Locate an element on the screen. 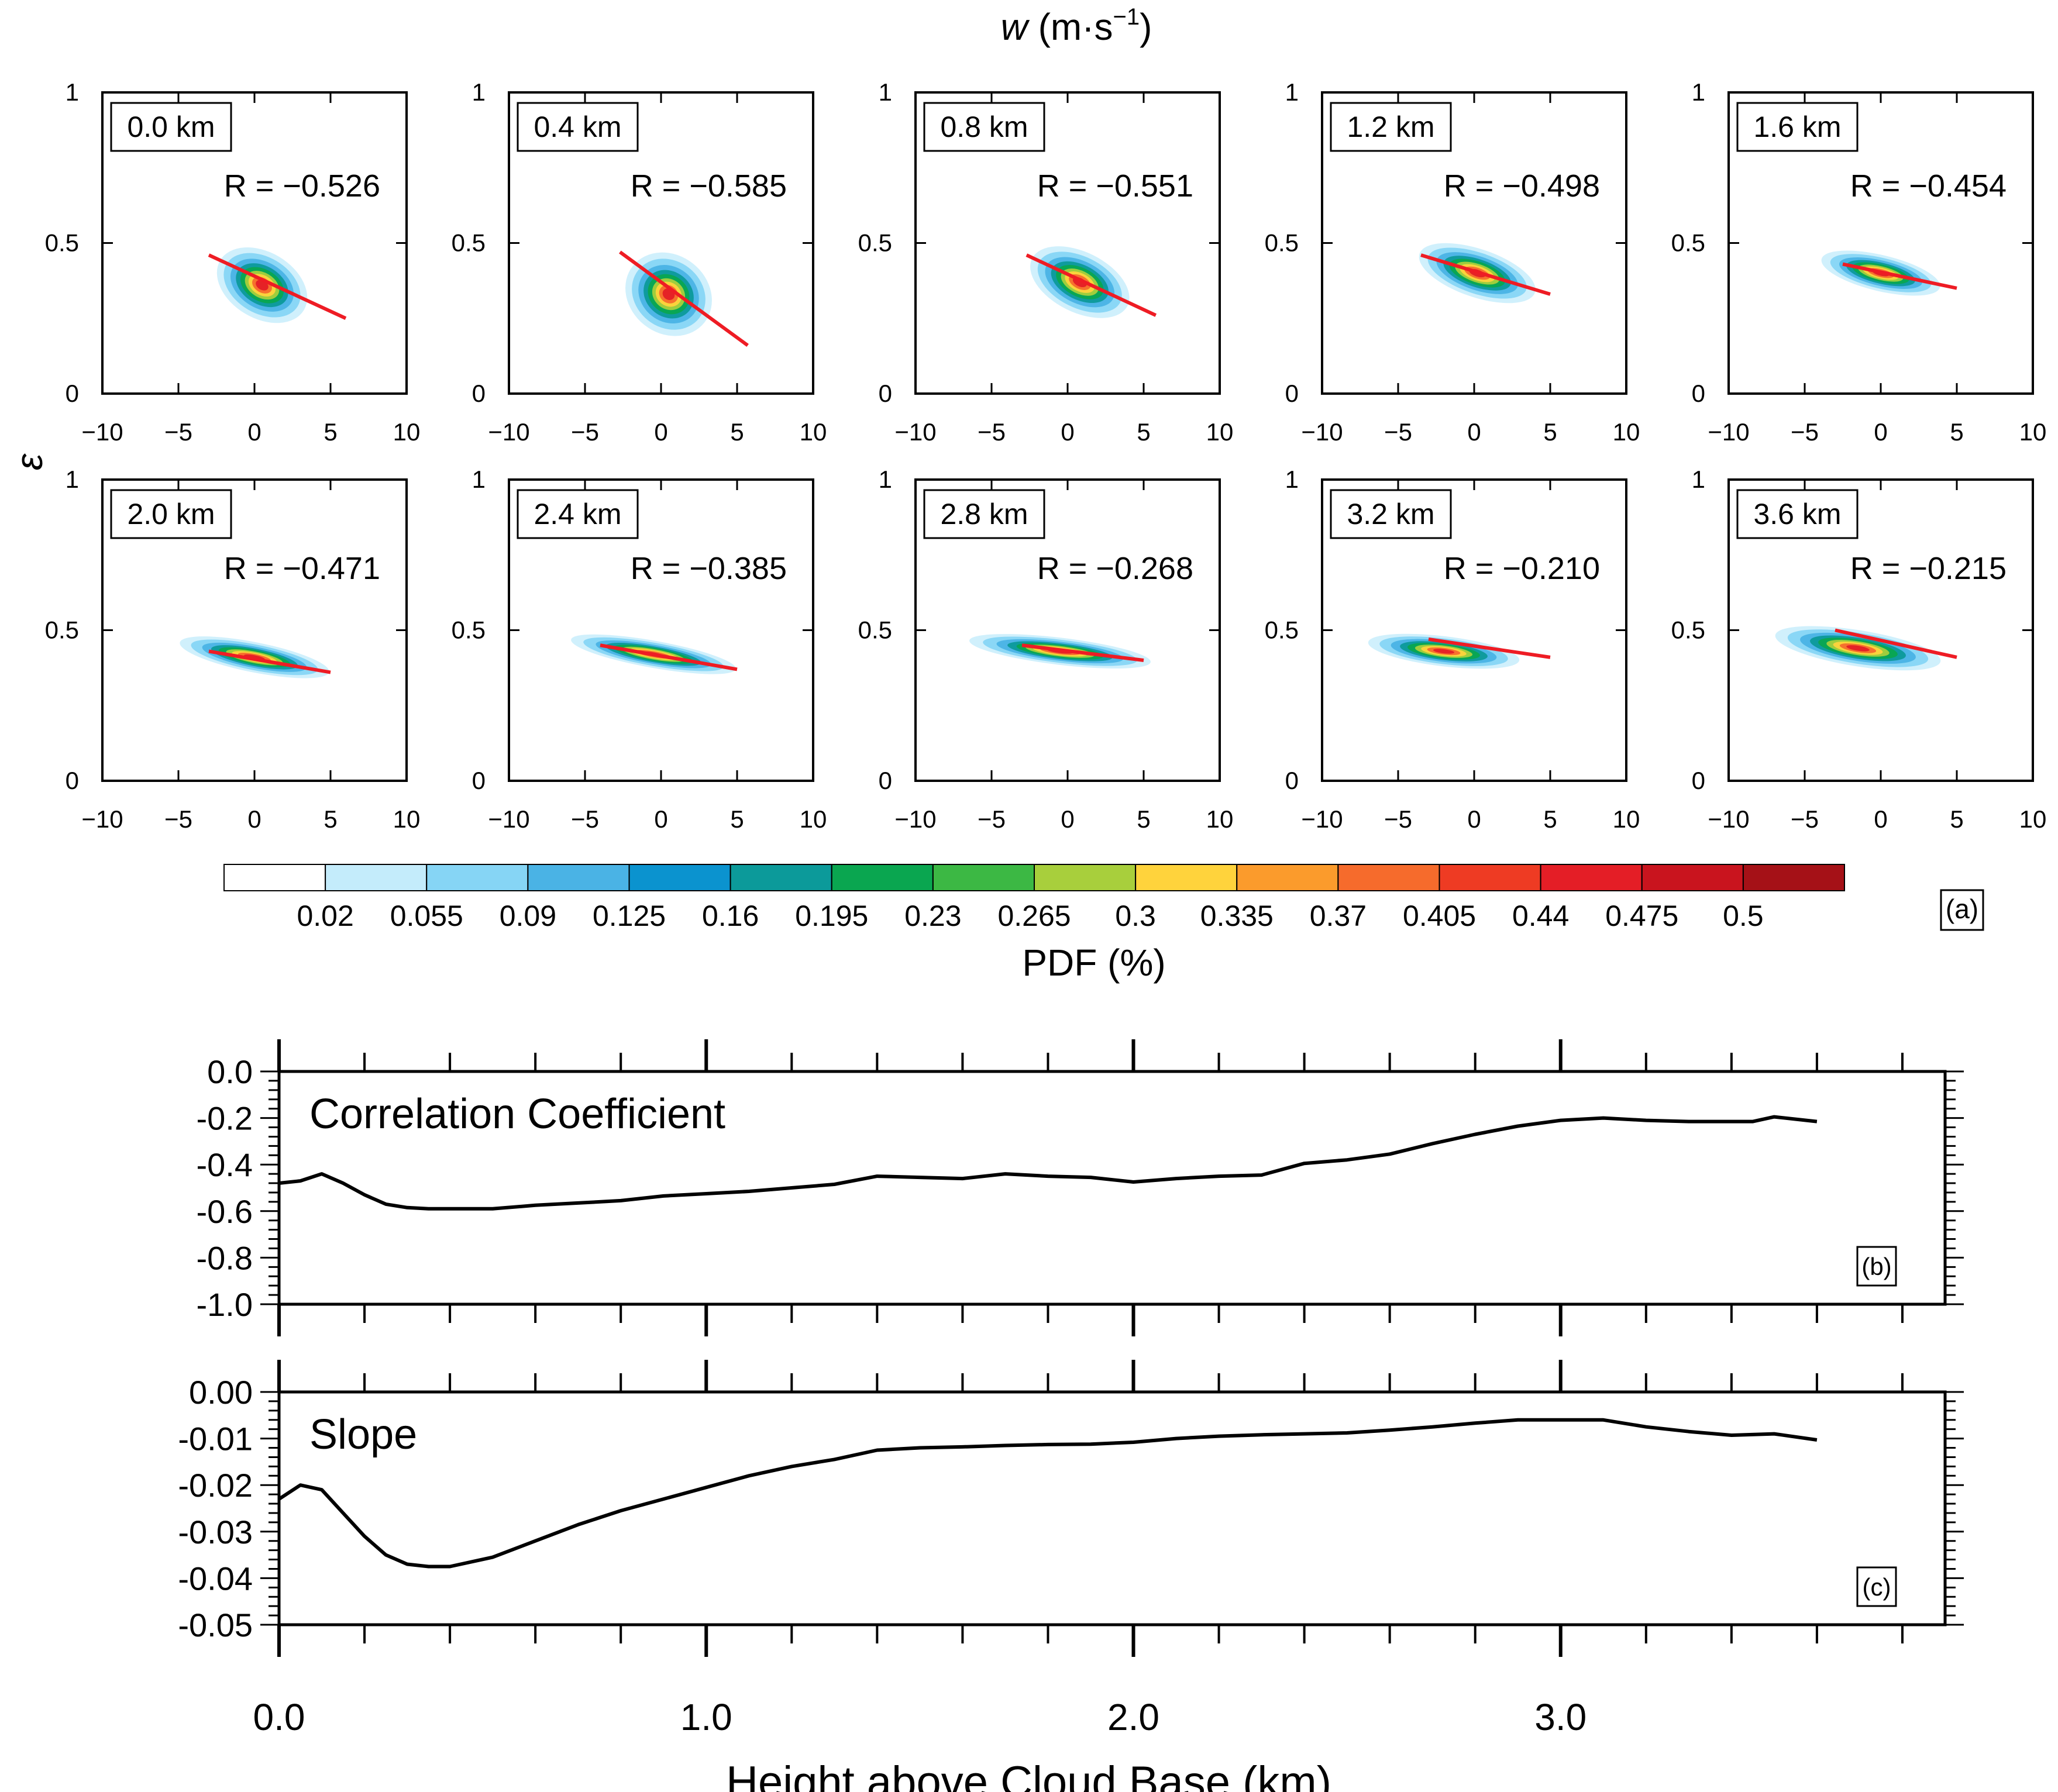 Image resolution: width=2058 pixels, height=1792 pixels. colorbar-tick-label: 0.44 is located at coordinates (1540, 916).